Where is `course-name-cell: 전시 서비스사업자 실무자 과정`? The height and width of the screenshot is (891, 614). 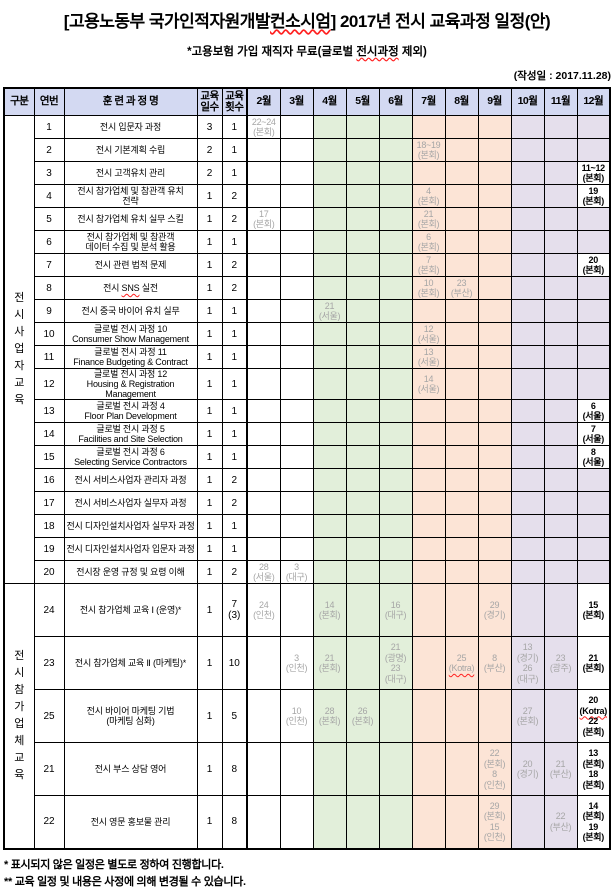
course-name-cell: 전시 서비스사업자 실무자 과정 is located at coordinates (130, 503).